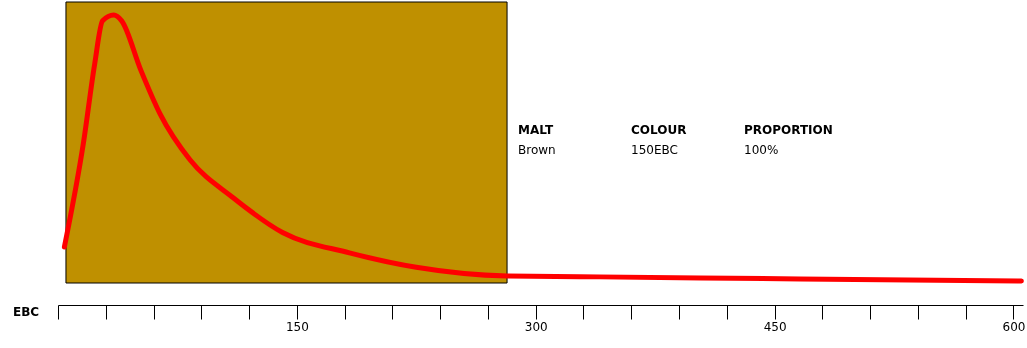  I want to click on annotation: COLOUR, so click(659, 130).